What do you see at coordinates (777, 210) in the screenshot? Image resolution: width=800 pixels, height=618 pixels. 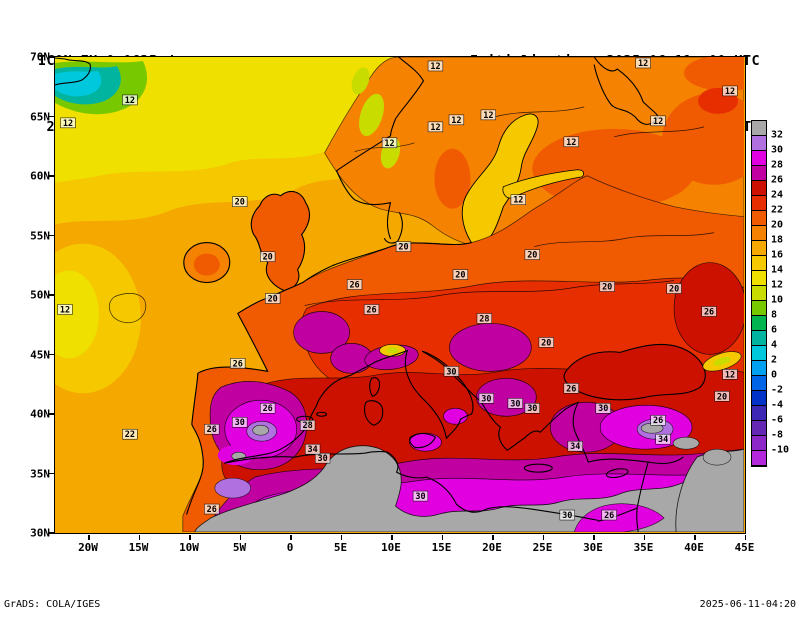 I see `colorbar-label: 22` at bounding box center [777, 210].